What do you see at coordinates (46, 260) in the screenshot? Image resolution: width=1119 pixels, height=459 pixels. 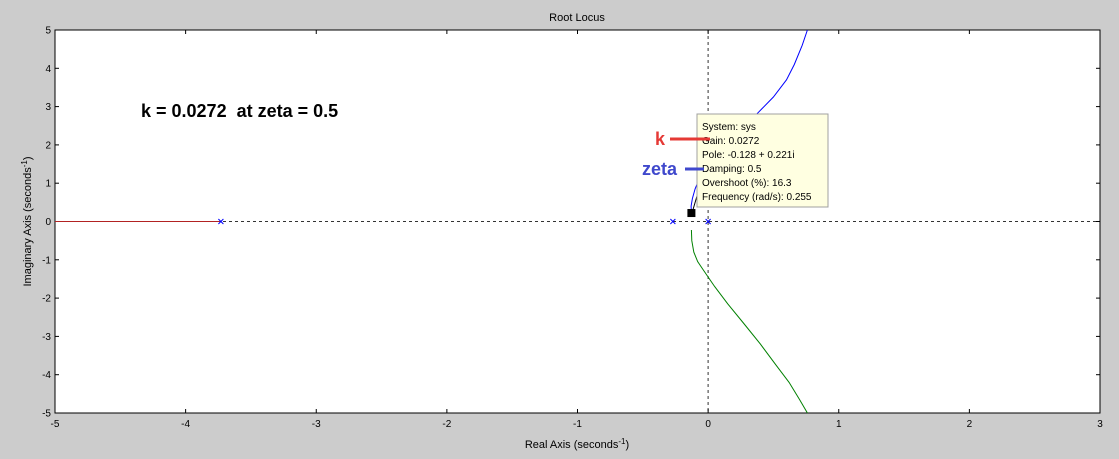 I see `y-tick-label: -1` at bounding box center [46, 260].